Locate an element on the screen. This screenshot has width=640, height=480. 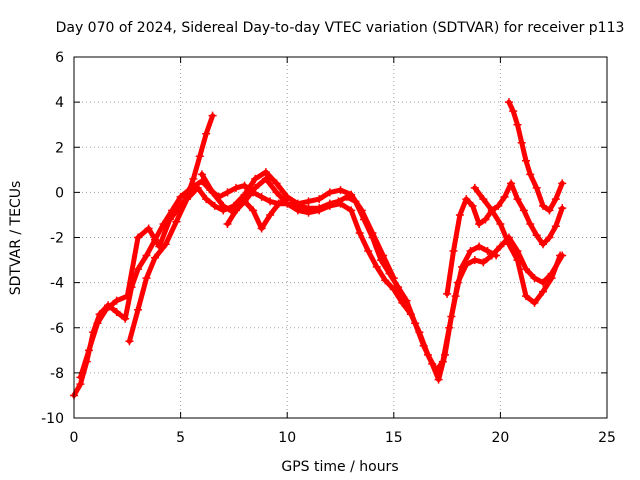
y-tick-label: 0 is located at coordinates (59, 193).